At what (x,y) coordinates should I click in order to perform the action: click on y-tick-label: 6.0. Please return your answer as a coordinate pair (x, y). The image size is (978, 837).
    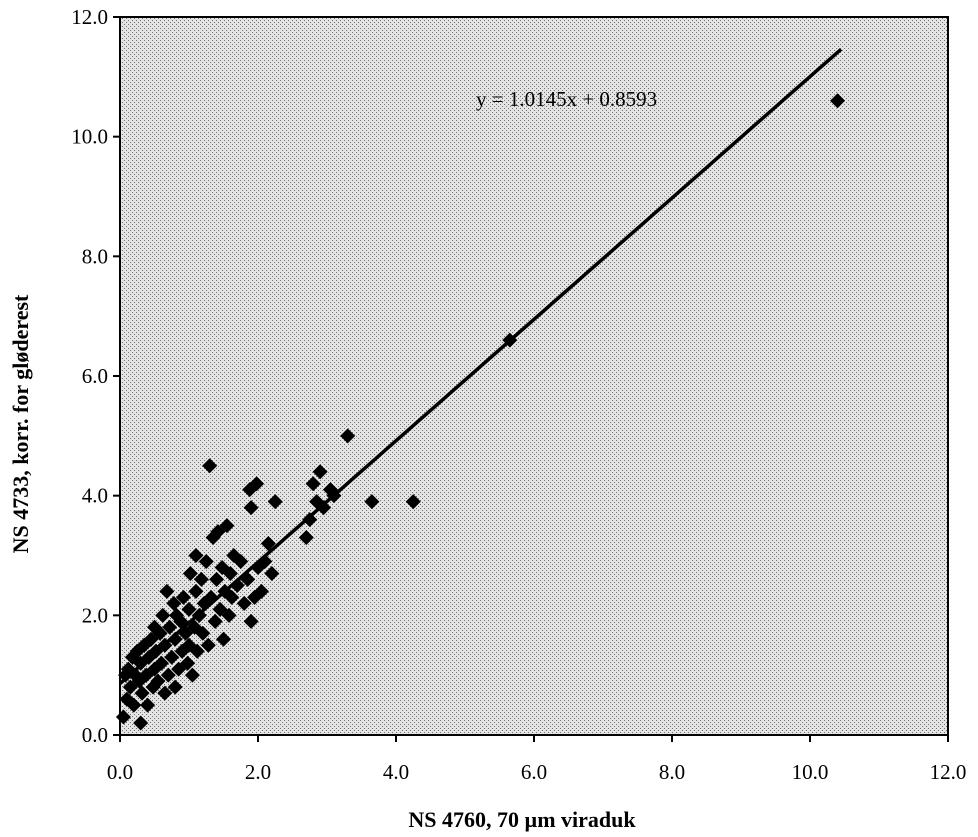
    Looking at the image, I should click on (95, 376).